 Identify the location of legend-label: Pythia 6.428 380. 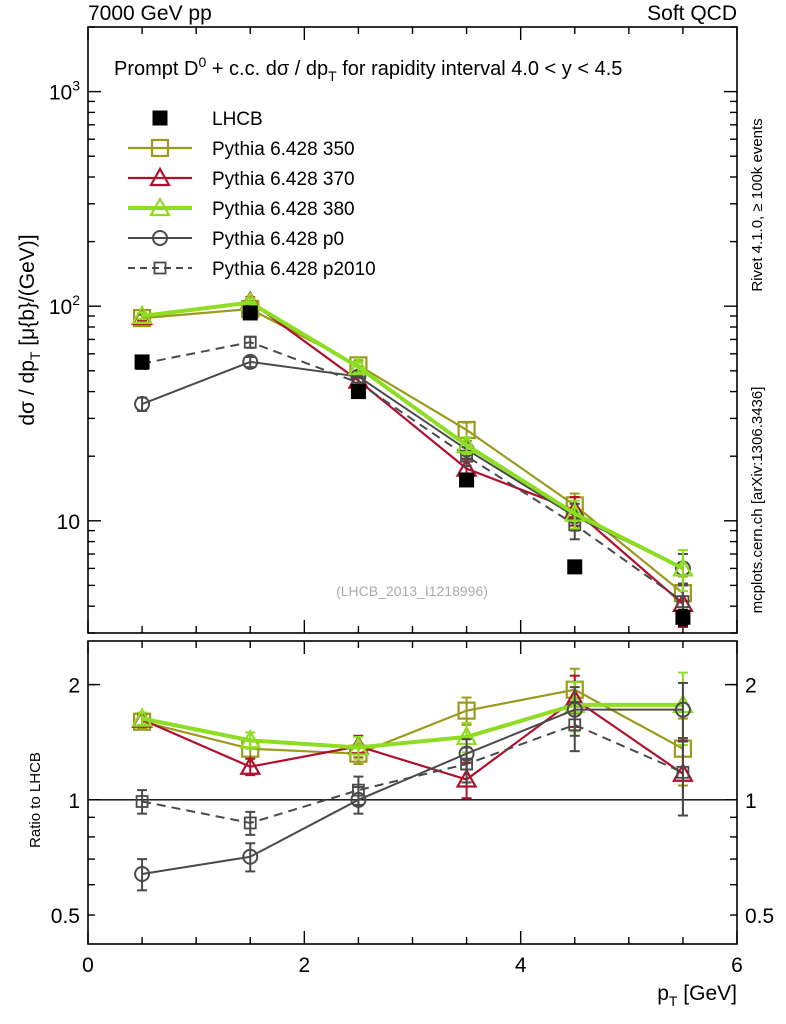
(283, 209).